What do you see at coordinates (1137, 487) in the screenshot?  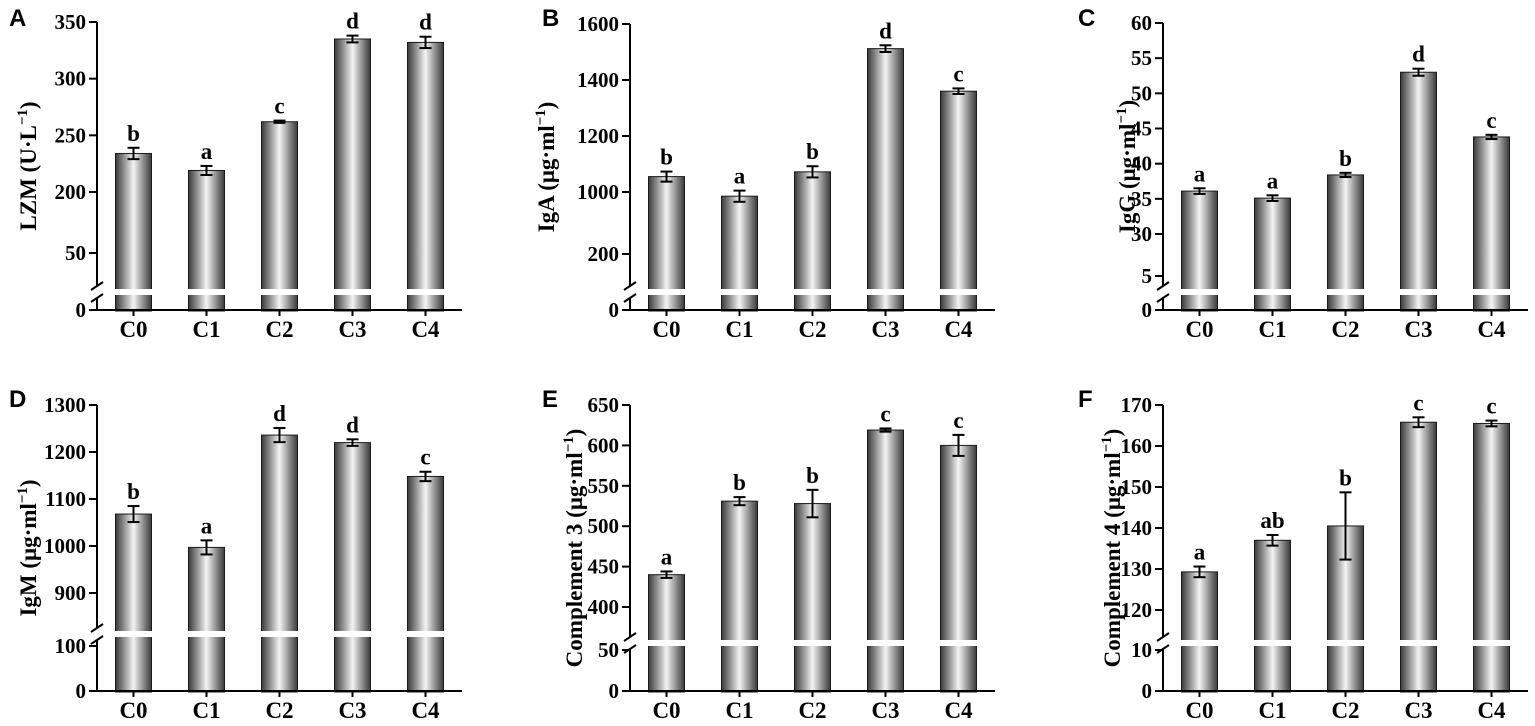 I see `y-tick-label: 150` at bounding box center [1137, 487].